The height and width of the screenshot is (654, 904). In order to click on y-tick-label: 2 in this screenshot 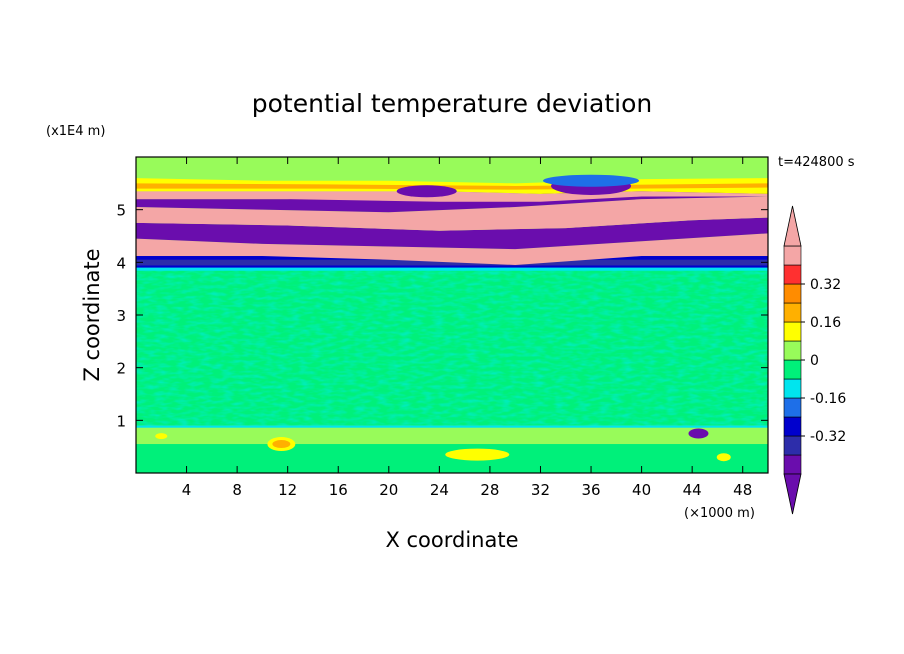, I will do `click(121, 369)`.